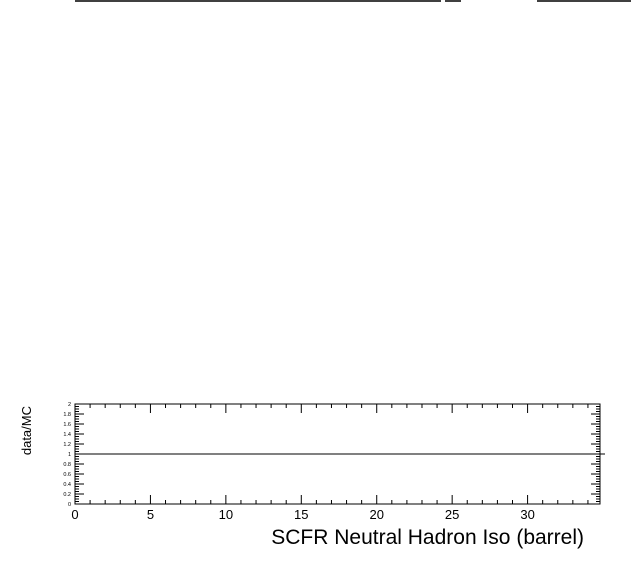 This screenshot has height=572, width=631. I want to click on y-tick-label: 1.8, so click(67, 415).